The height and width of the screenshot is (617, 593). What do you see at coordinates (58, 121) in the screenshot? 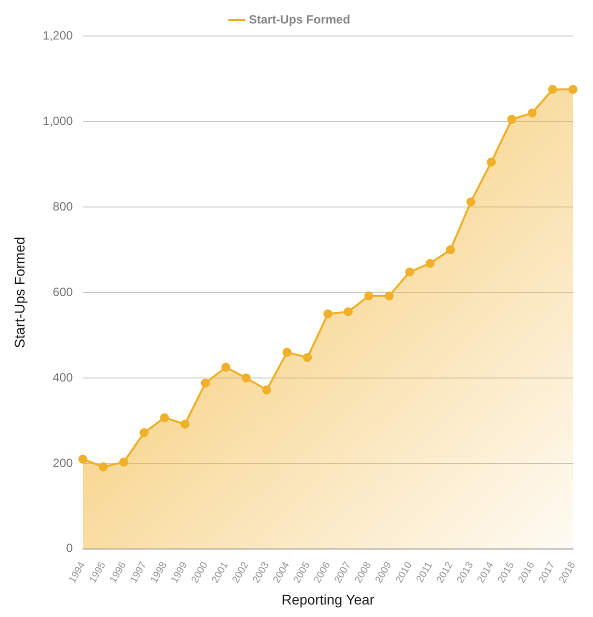
I see `y-tick-label: 1,000` at bounding box center [58, 121].